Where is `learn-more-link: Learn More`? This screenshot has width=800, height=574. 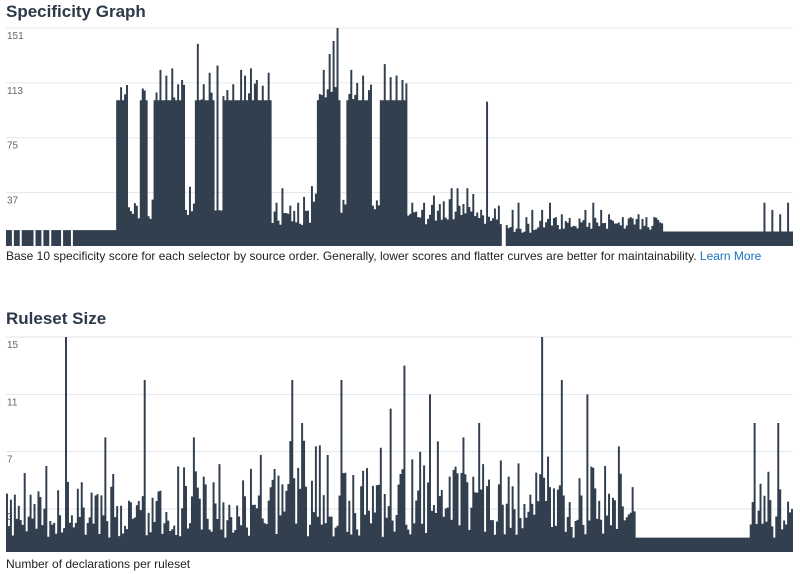
learn-more-link: Learn More is located at coordinates (730, 256).